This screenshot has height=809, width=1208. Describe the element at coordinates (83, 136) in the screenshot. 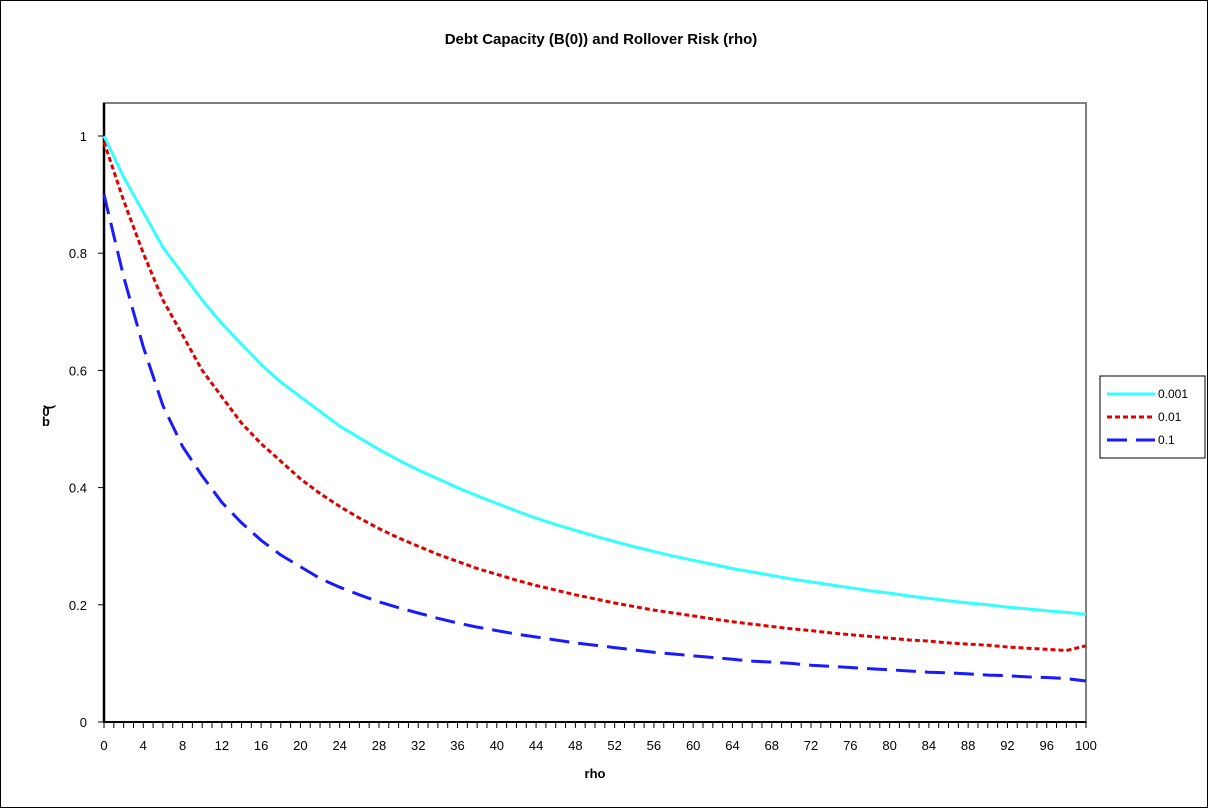

I see `y-tick-label: 1` at that location.